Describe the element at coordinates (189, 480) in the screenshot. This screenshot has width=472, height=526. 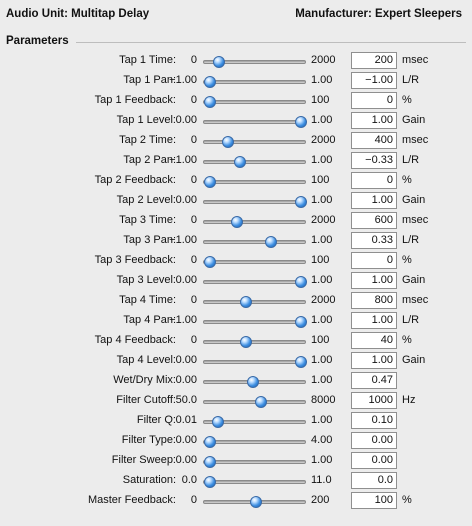
I see `parameter-min: 0.0` at that location.